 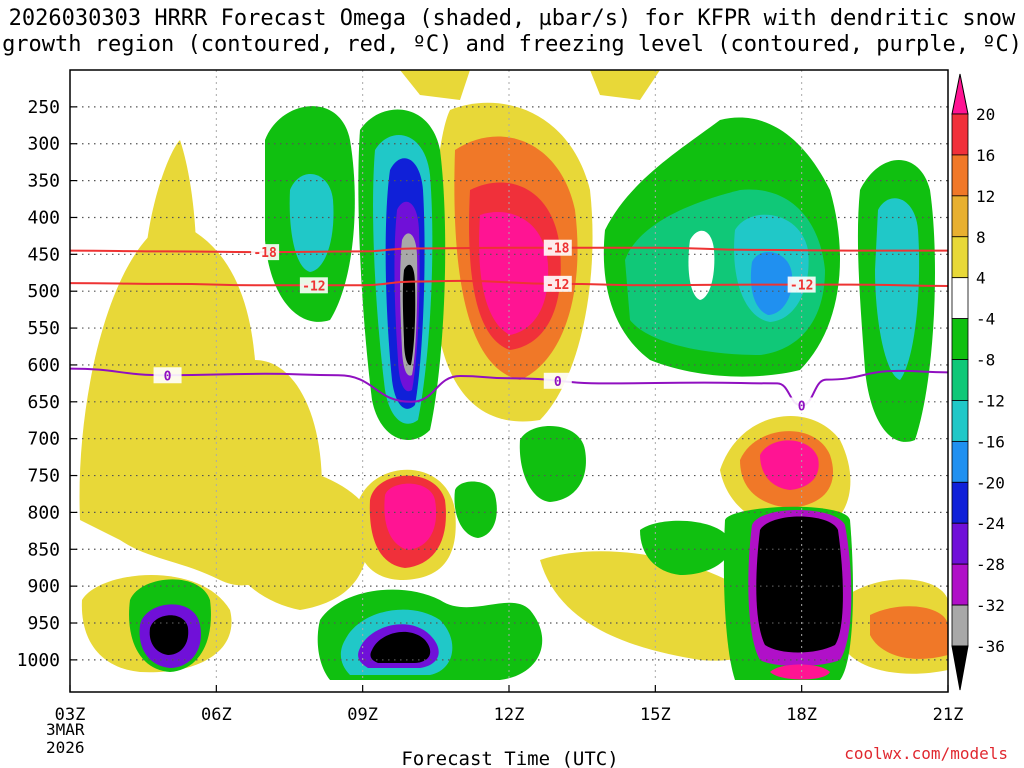 I want to click on y-tick-label: 350, so click(x=43, y=181).